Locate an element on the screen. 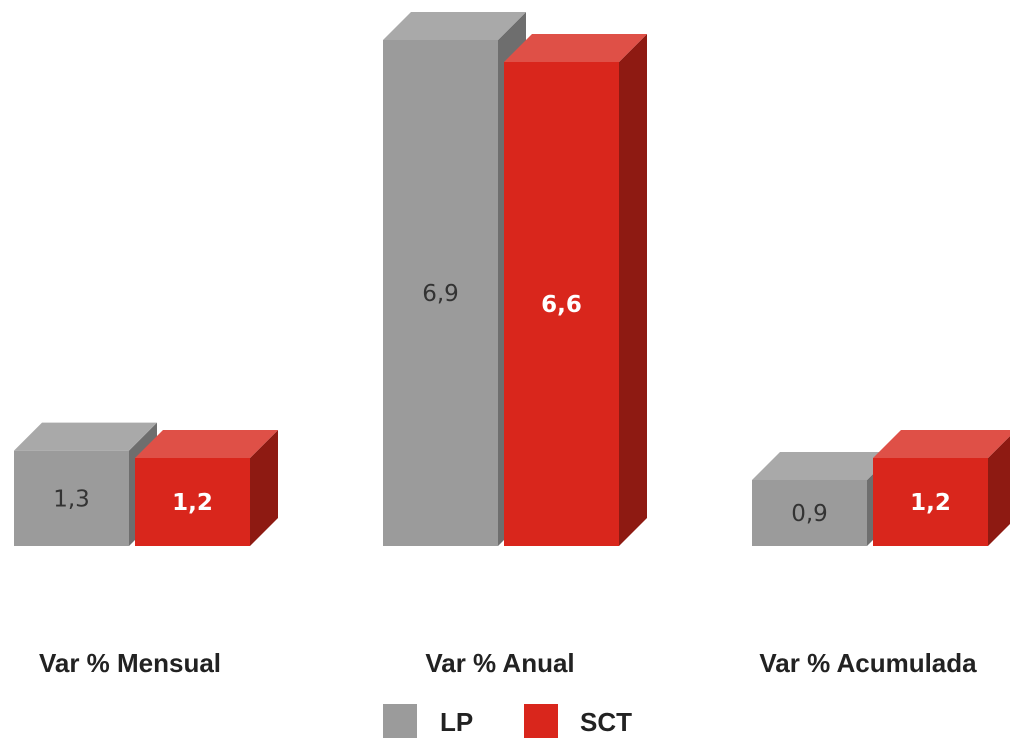 The width and height of the screenshot is (1010, 740). category-label-1: Var % Anual is located at coordinates (499, 663).